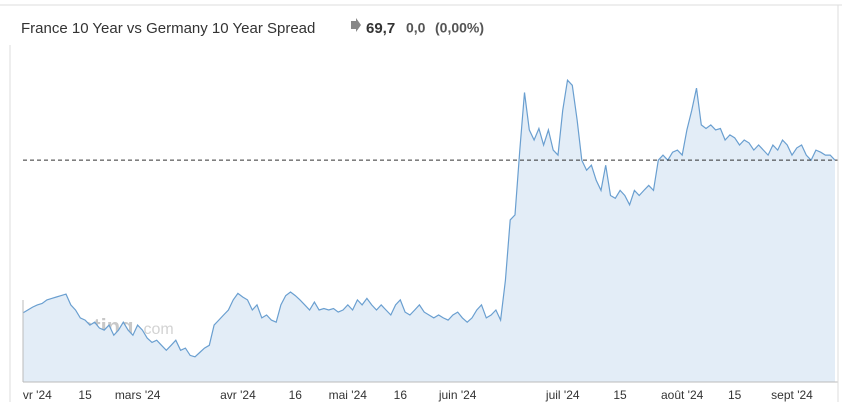 The image size is (842, 416). What do you see at coordinates (37, 395) in the screenshot?
I see `x-tick-label: vr '24` at bounding box center [37, 395].